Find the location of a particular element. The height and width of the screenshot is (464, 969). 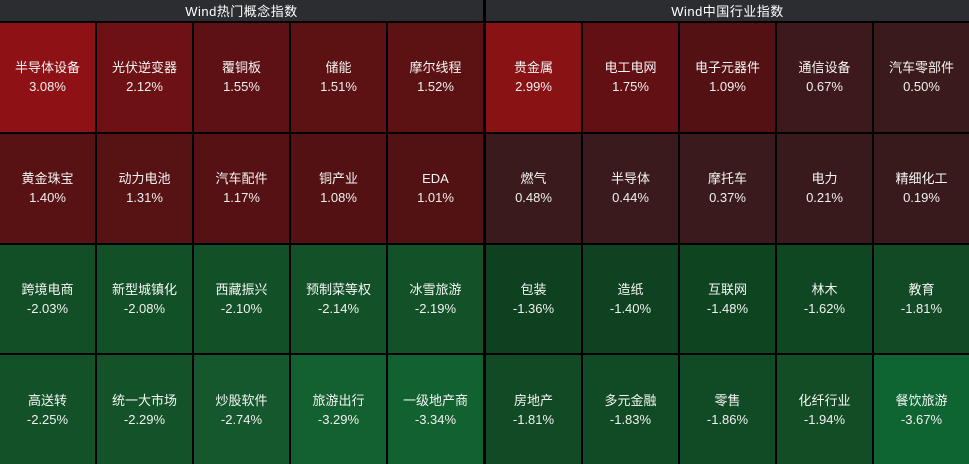

heatmap-cell: 西藏振兴 -2.10% is located at coordinates (241, 299).